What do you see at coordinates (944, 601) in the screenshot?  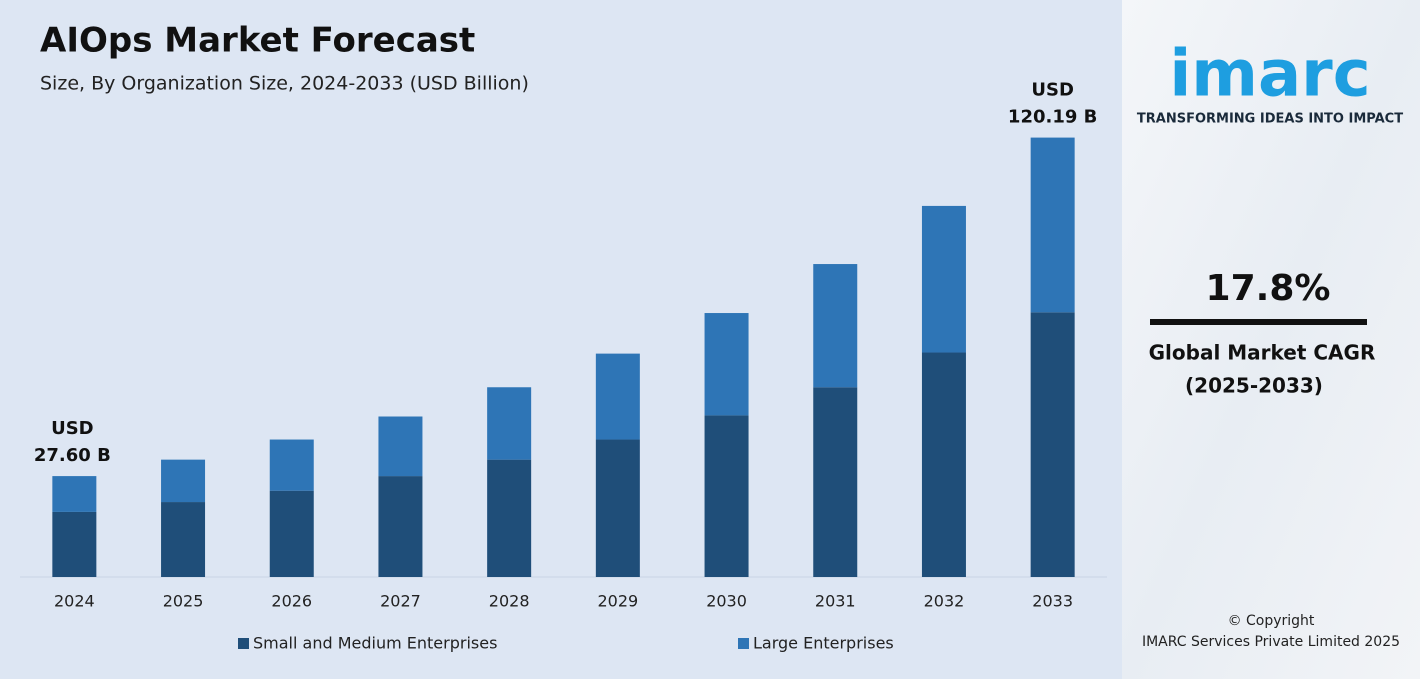 I see `x-tick-label: 2032` at bounding box center [944, 601].